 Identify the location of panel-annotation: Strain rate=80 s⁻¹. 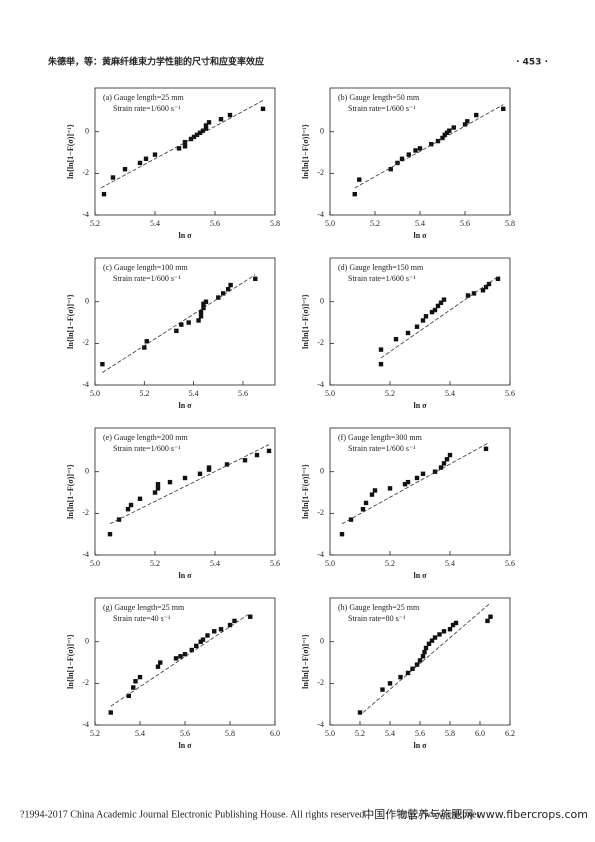
(377, 618).